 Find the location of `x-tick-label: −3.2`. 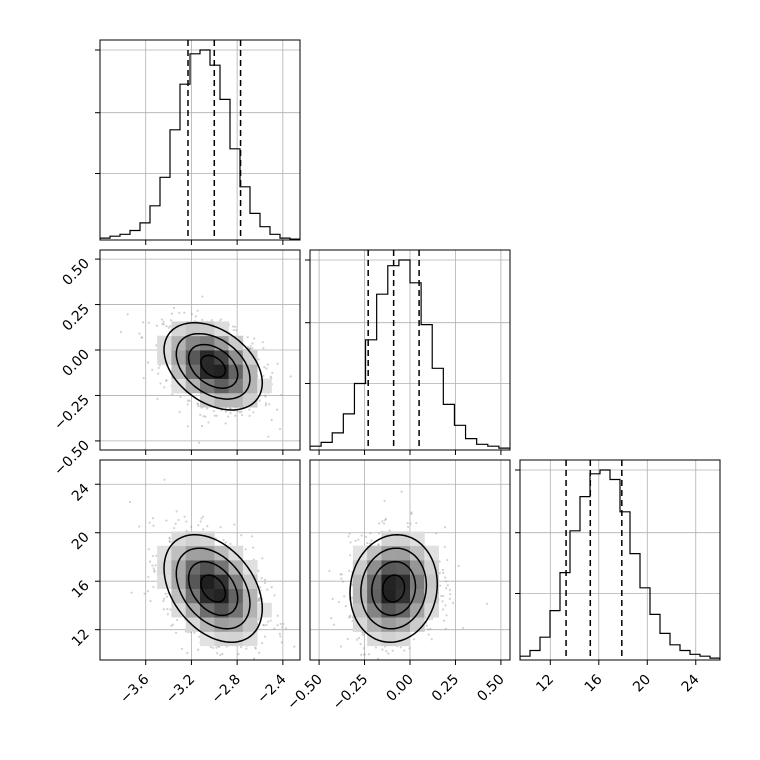

x-tick-label: −3.2 is located at coordinates (180, 689).